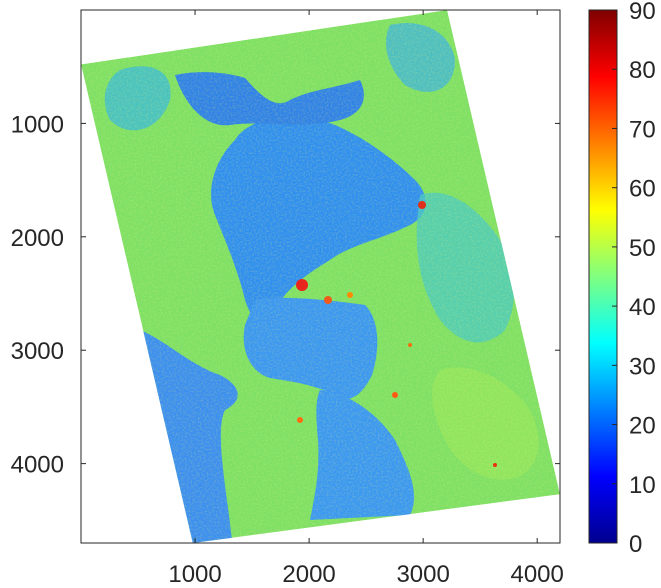 This screenshot has height=588, width=661. Describe the element at coordinates (603, 276) in the screenshot. I see `colorbar` at that location.